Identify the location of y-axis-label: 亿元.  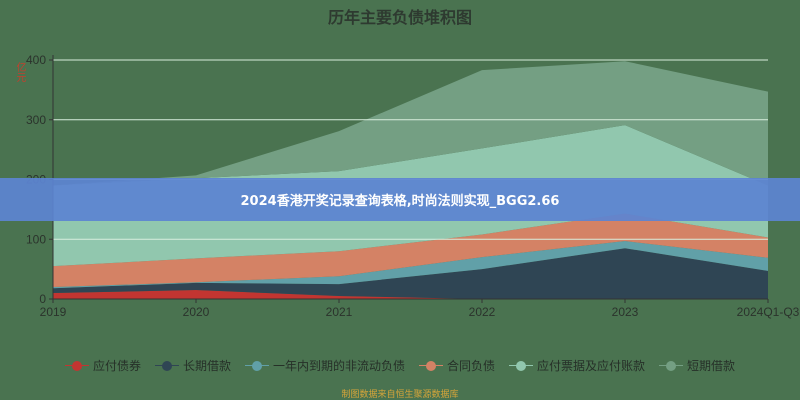
(19, 72).